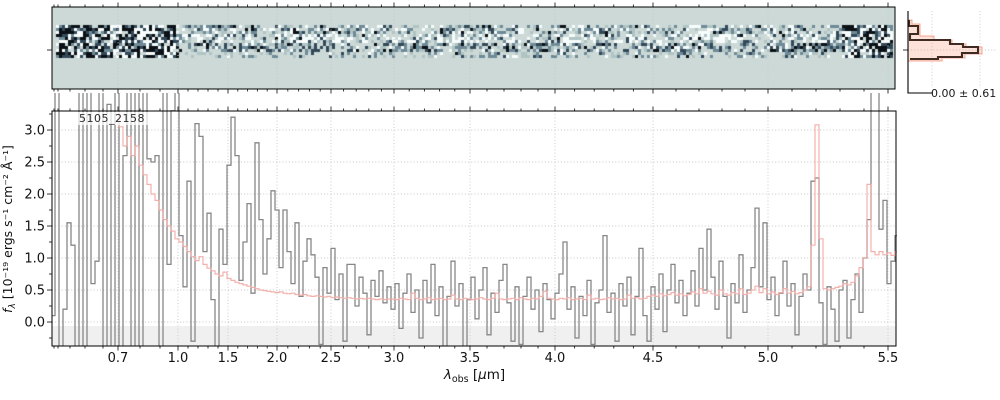 This screenshot has width=1000, height=400. Describe the element at coordinates (34, 195) in the screenshot. I see `y-tick-label: 2.0` at that location.